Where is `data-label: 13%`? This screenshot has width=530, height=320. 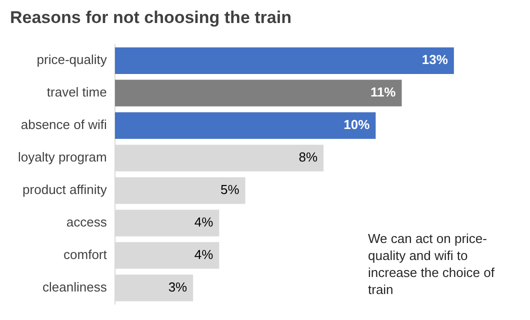
data-label: 13% is located at coordinates (435, 60).